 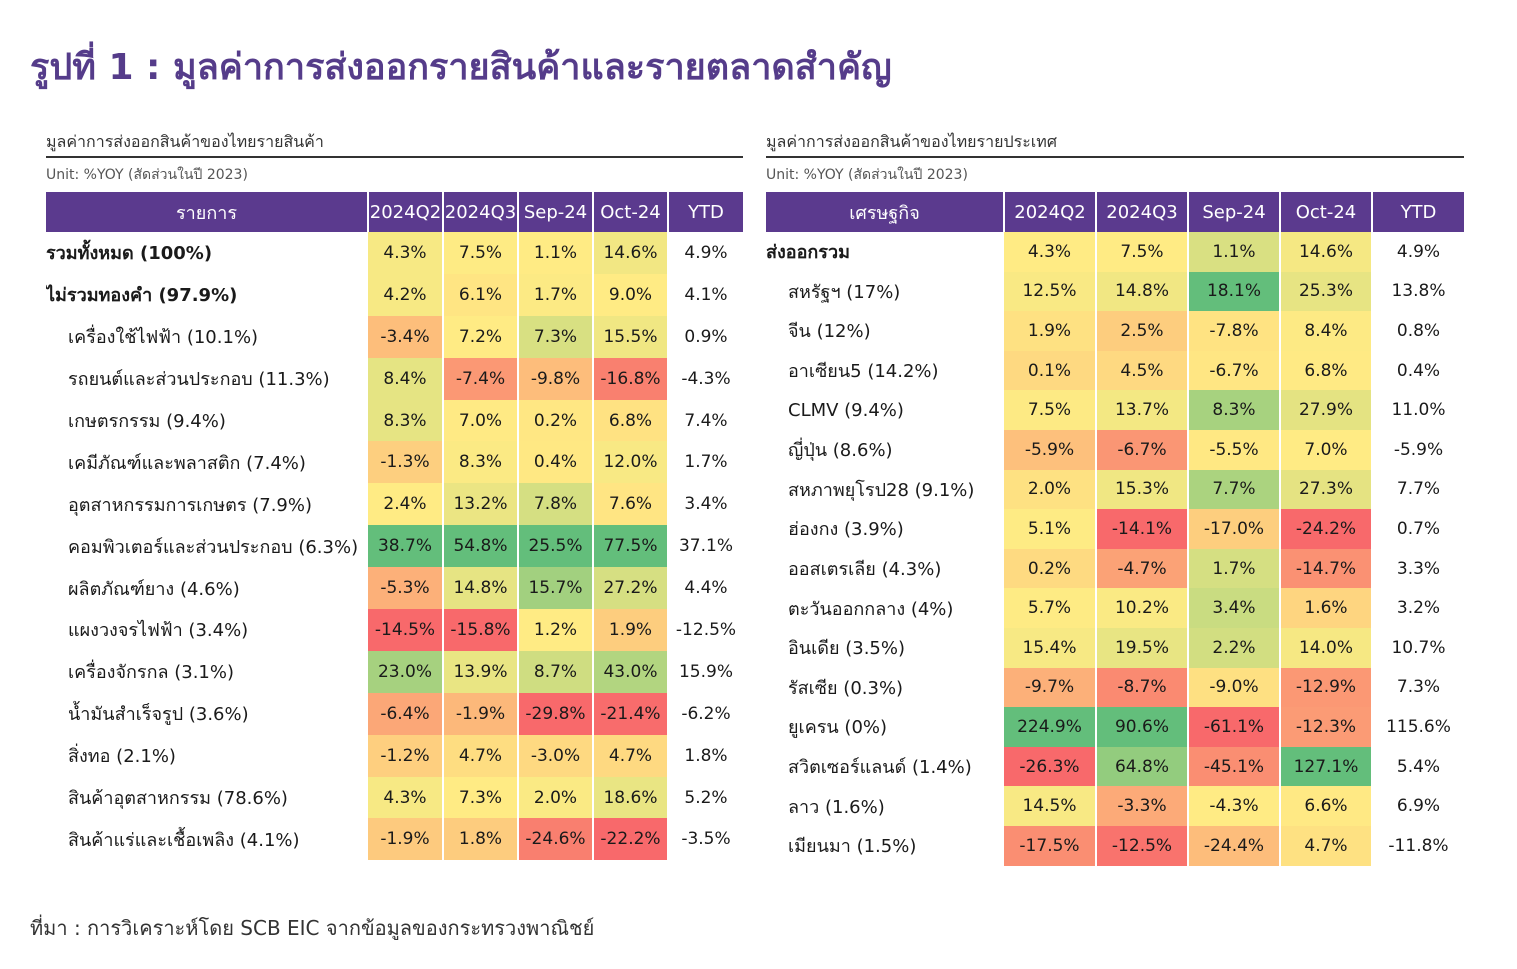 I want to click on product-heat-cell: 12.0%, so click(x=631, y=462).